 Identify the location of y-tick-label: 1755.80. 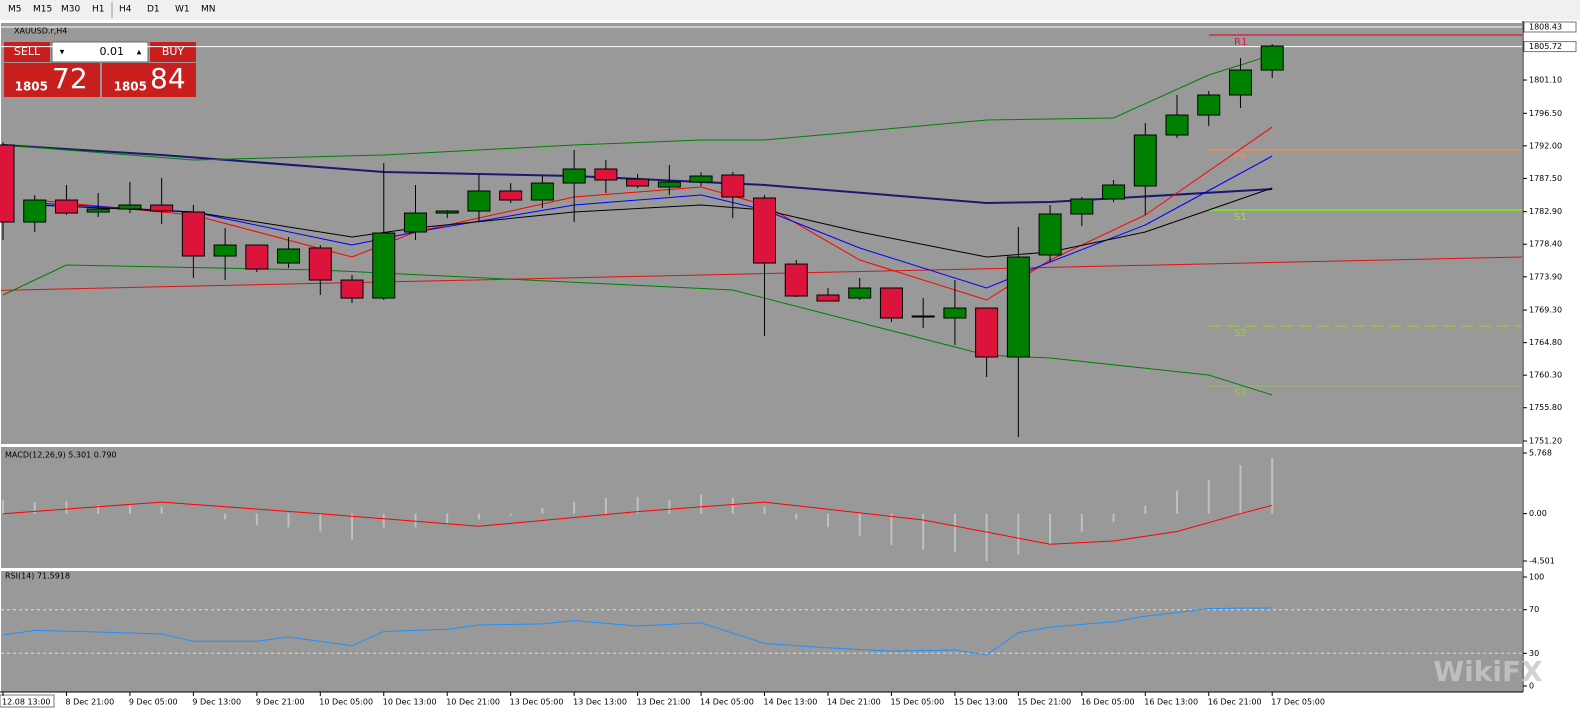
(1545, 407).